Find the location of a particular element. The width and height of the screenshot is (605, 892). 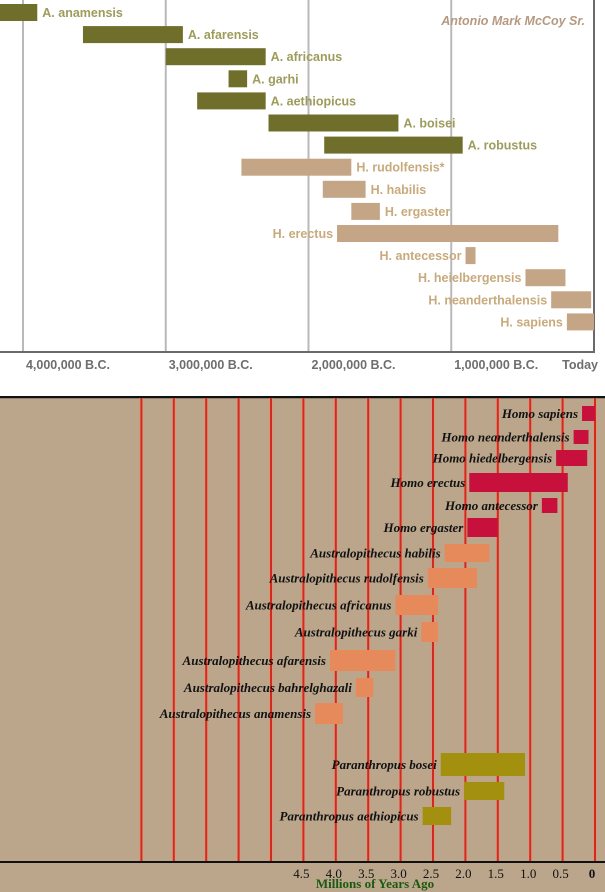

top-x-tick-label: Today is located at coordinates (580, 365).